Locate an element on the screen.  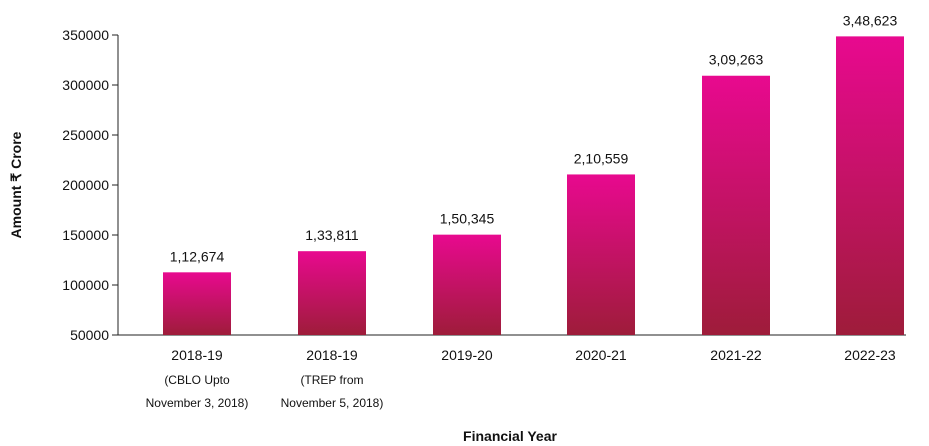
x-tick-label: 2021-22 is located at coordinates (736, 355).